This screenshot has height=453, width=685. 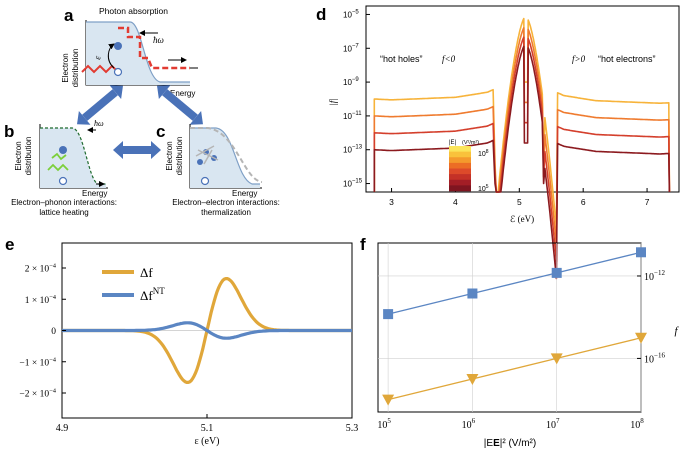 I want to click on panel-a-fermi-curve, so click(x=138, y=52).